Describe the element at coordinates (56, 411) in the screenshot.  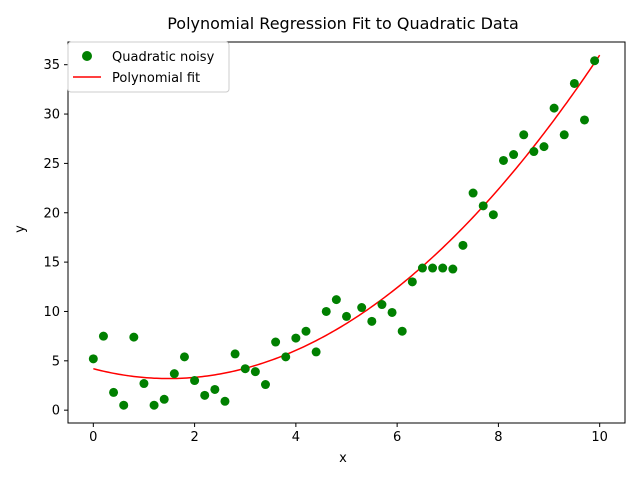
I see `y-tick-label: 0` at that location.